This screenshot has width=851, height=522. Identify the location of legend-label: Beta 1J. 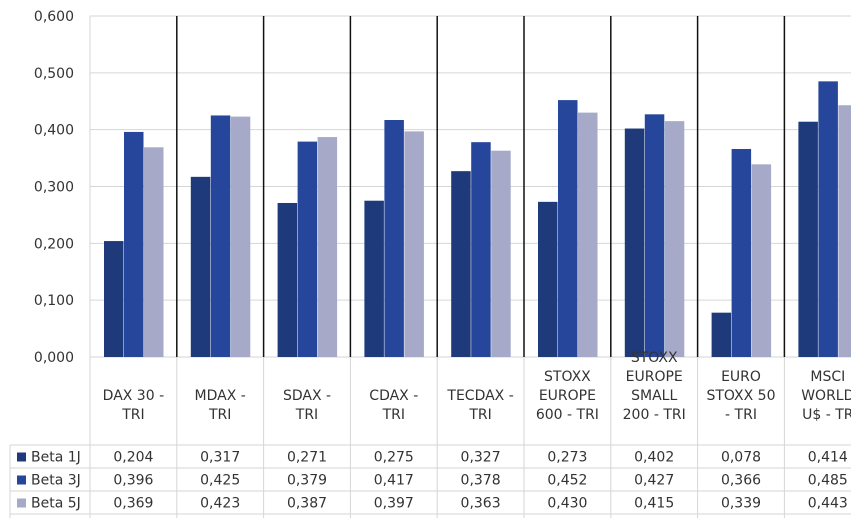
(56, 458).